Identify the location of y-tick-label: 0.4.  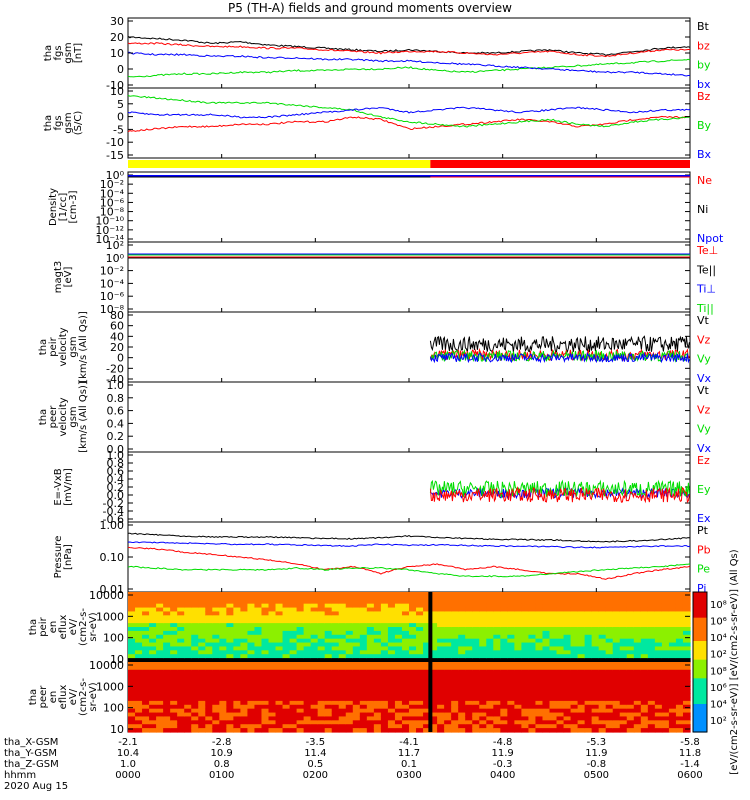
(116, 423).